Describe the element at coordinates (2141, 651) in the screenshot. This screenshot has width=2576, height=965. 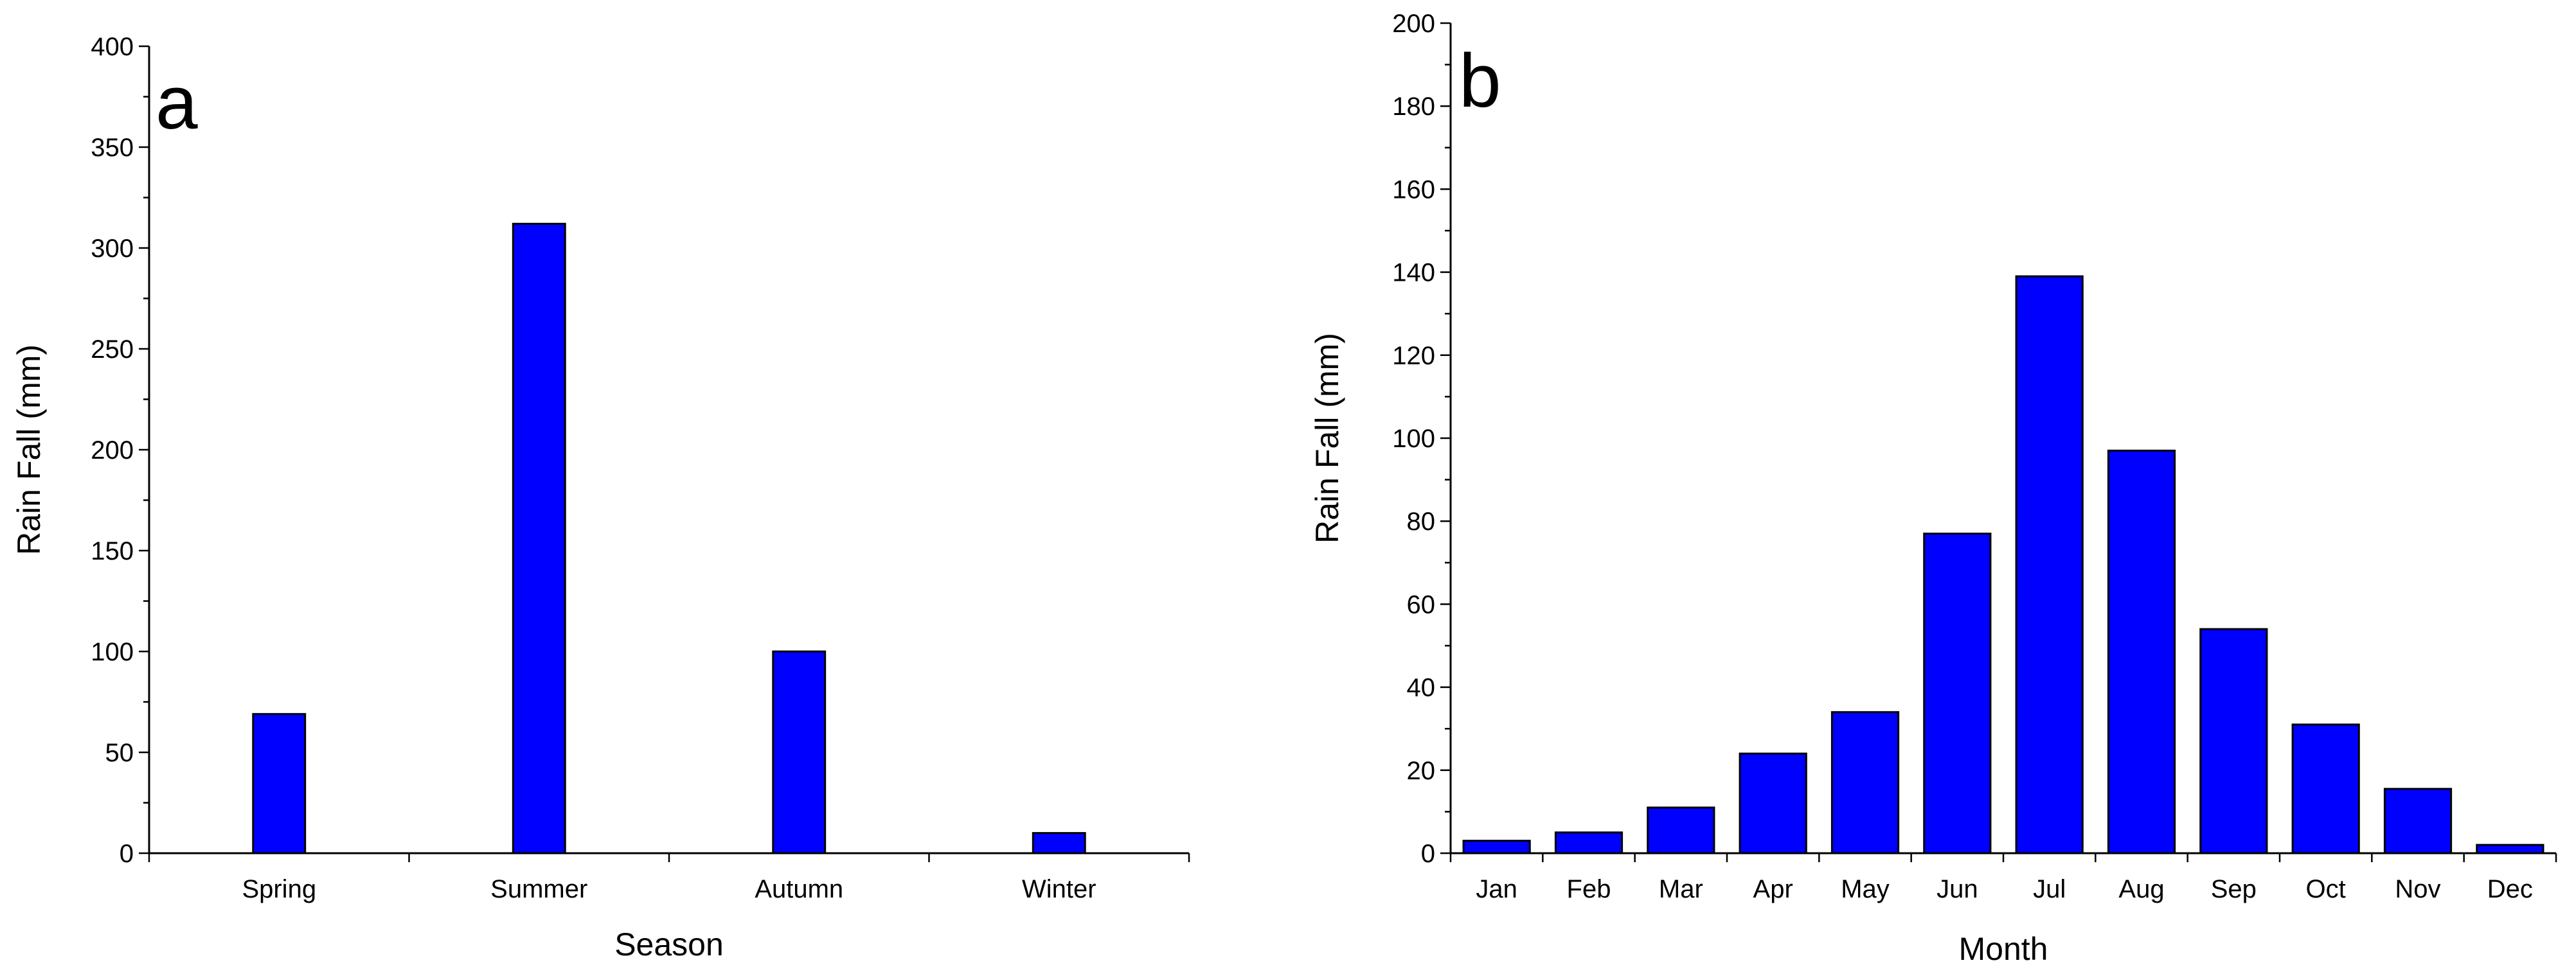
I see `bar-aug` at that location.